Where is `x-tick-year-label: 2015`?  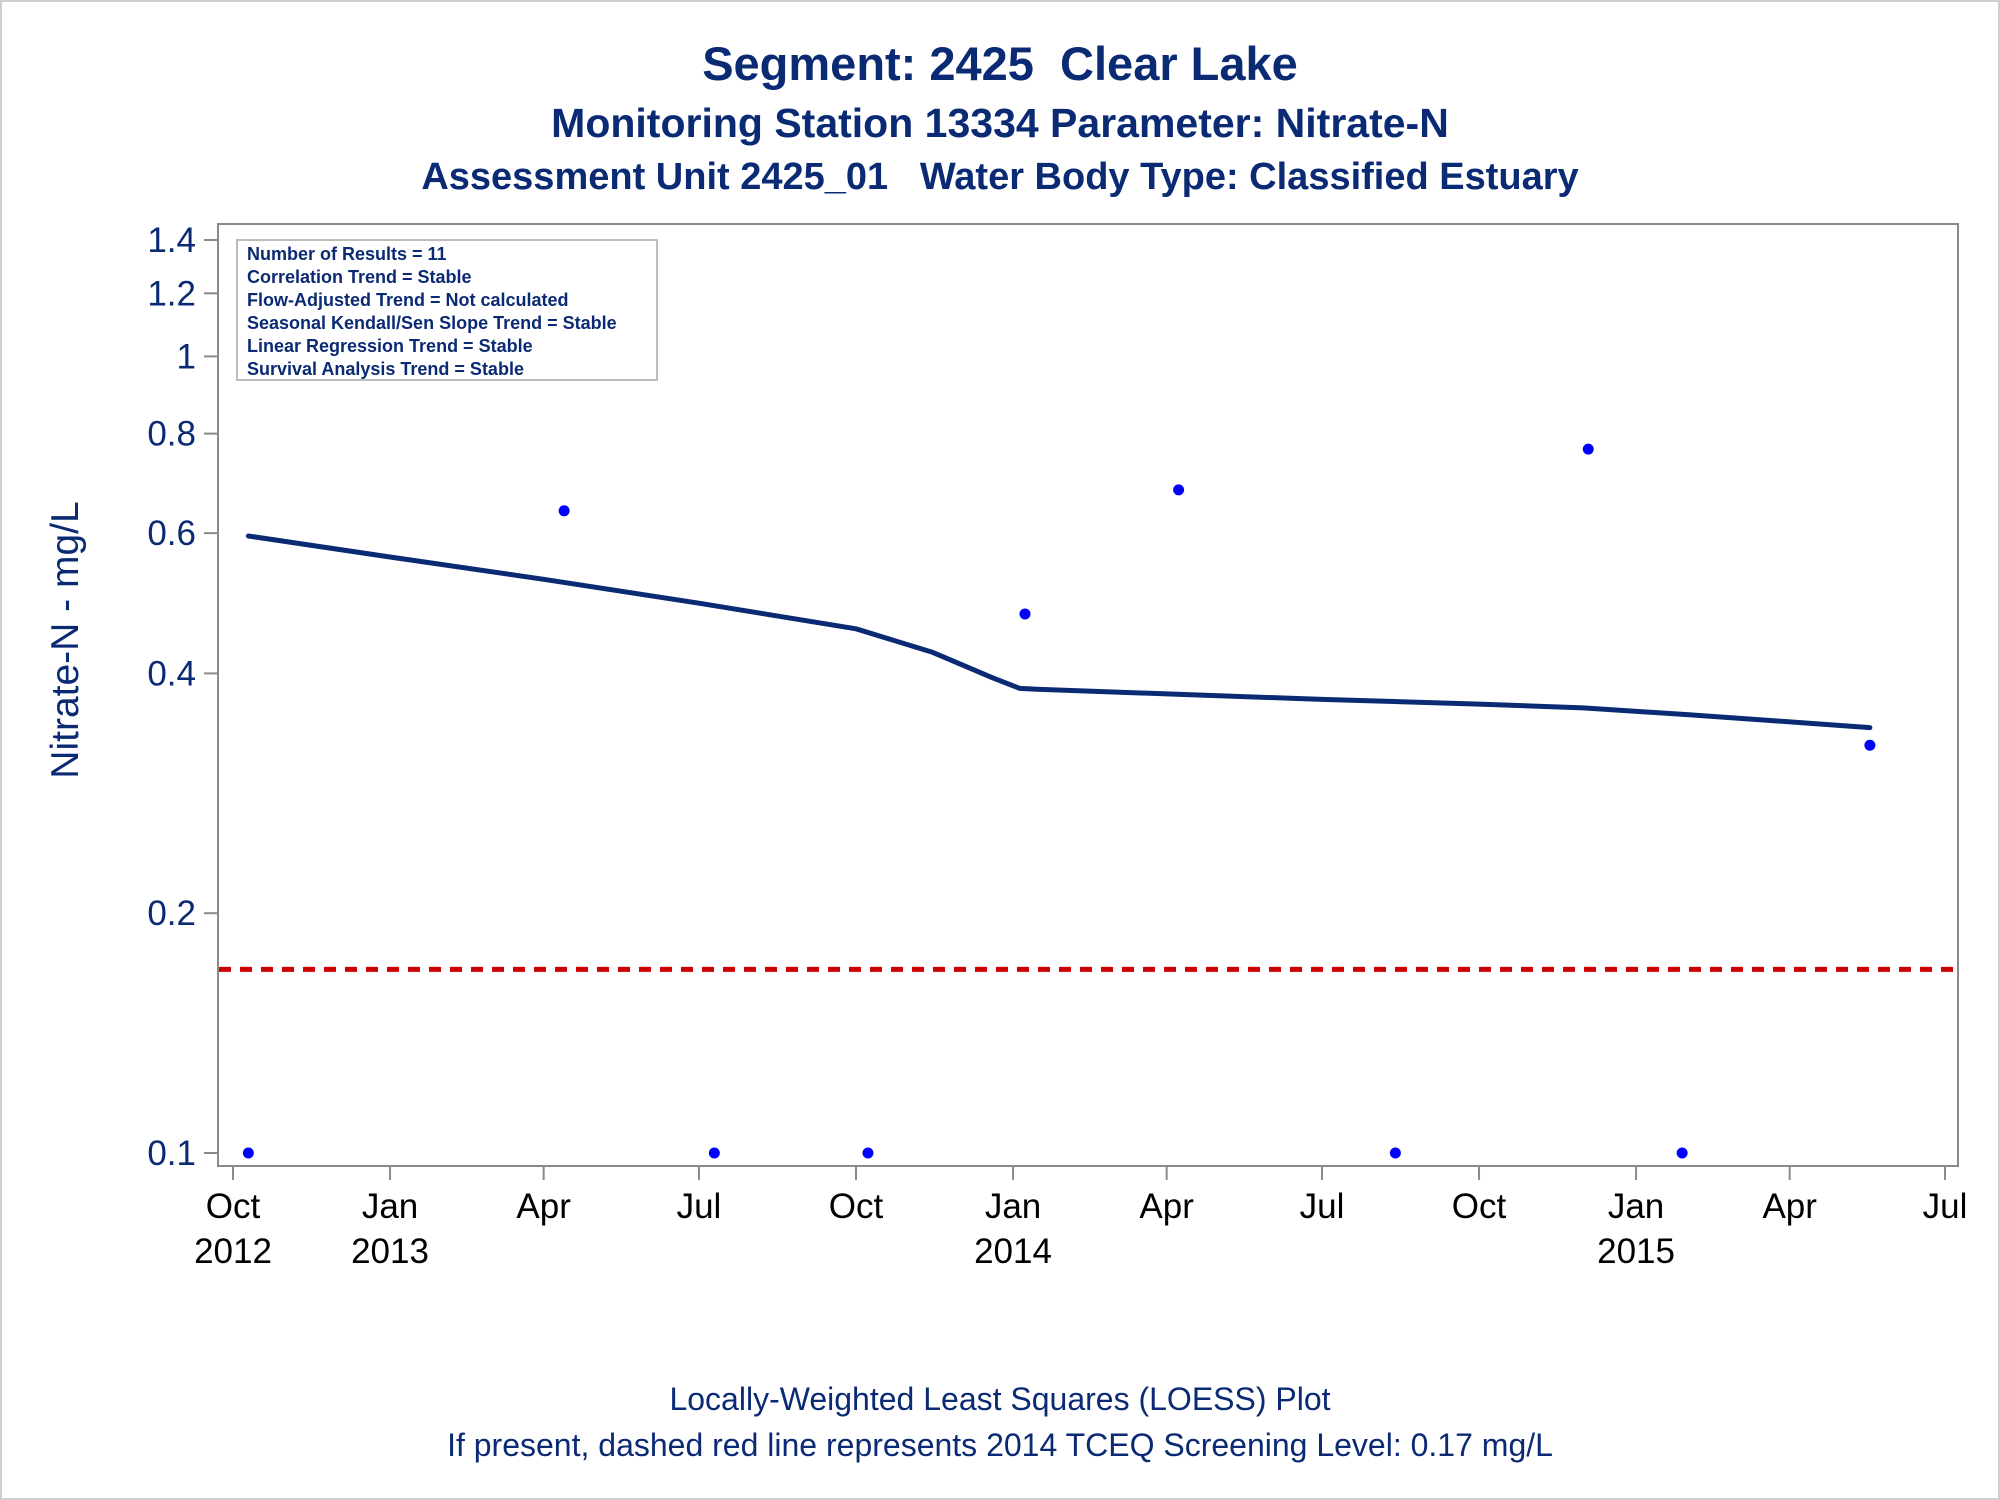
x-tick-year-label: 2015 is located at coordinates (1636, 1251).